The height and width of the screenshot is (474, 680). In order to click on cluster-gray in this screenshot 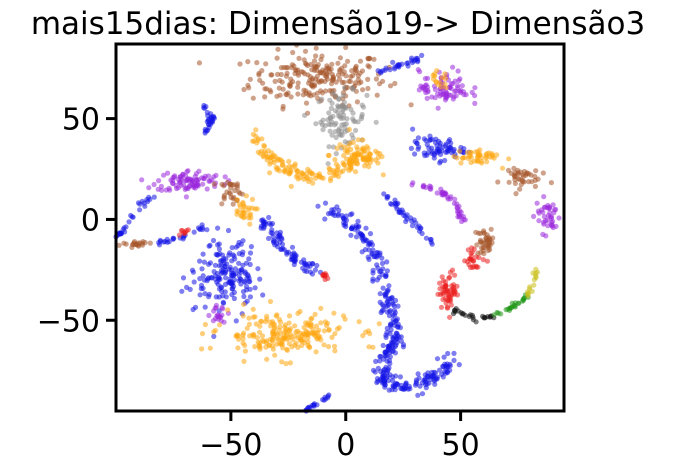, I will do `click(340, 125)`.